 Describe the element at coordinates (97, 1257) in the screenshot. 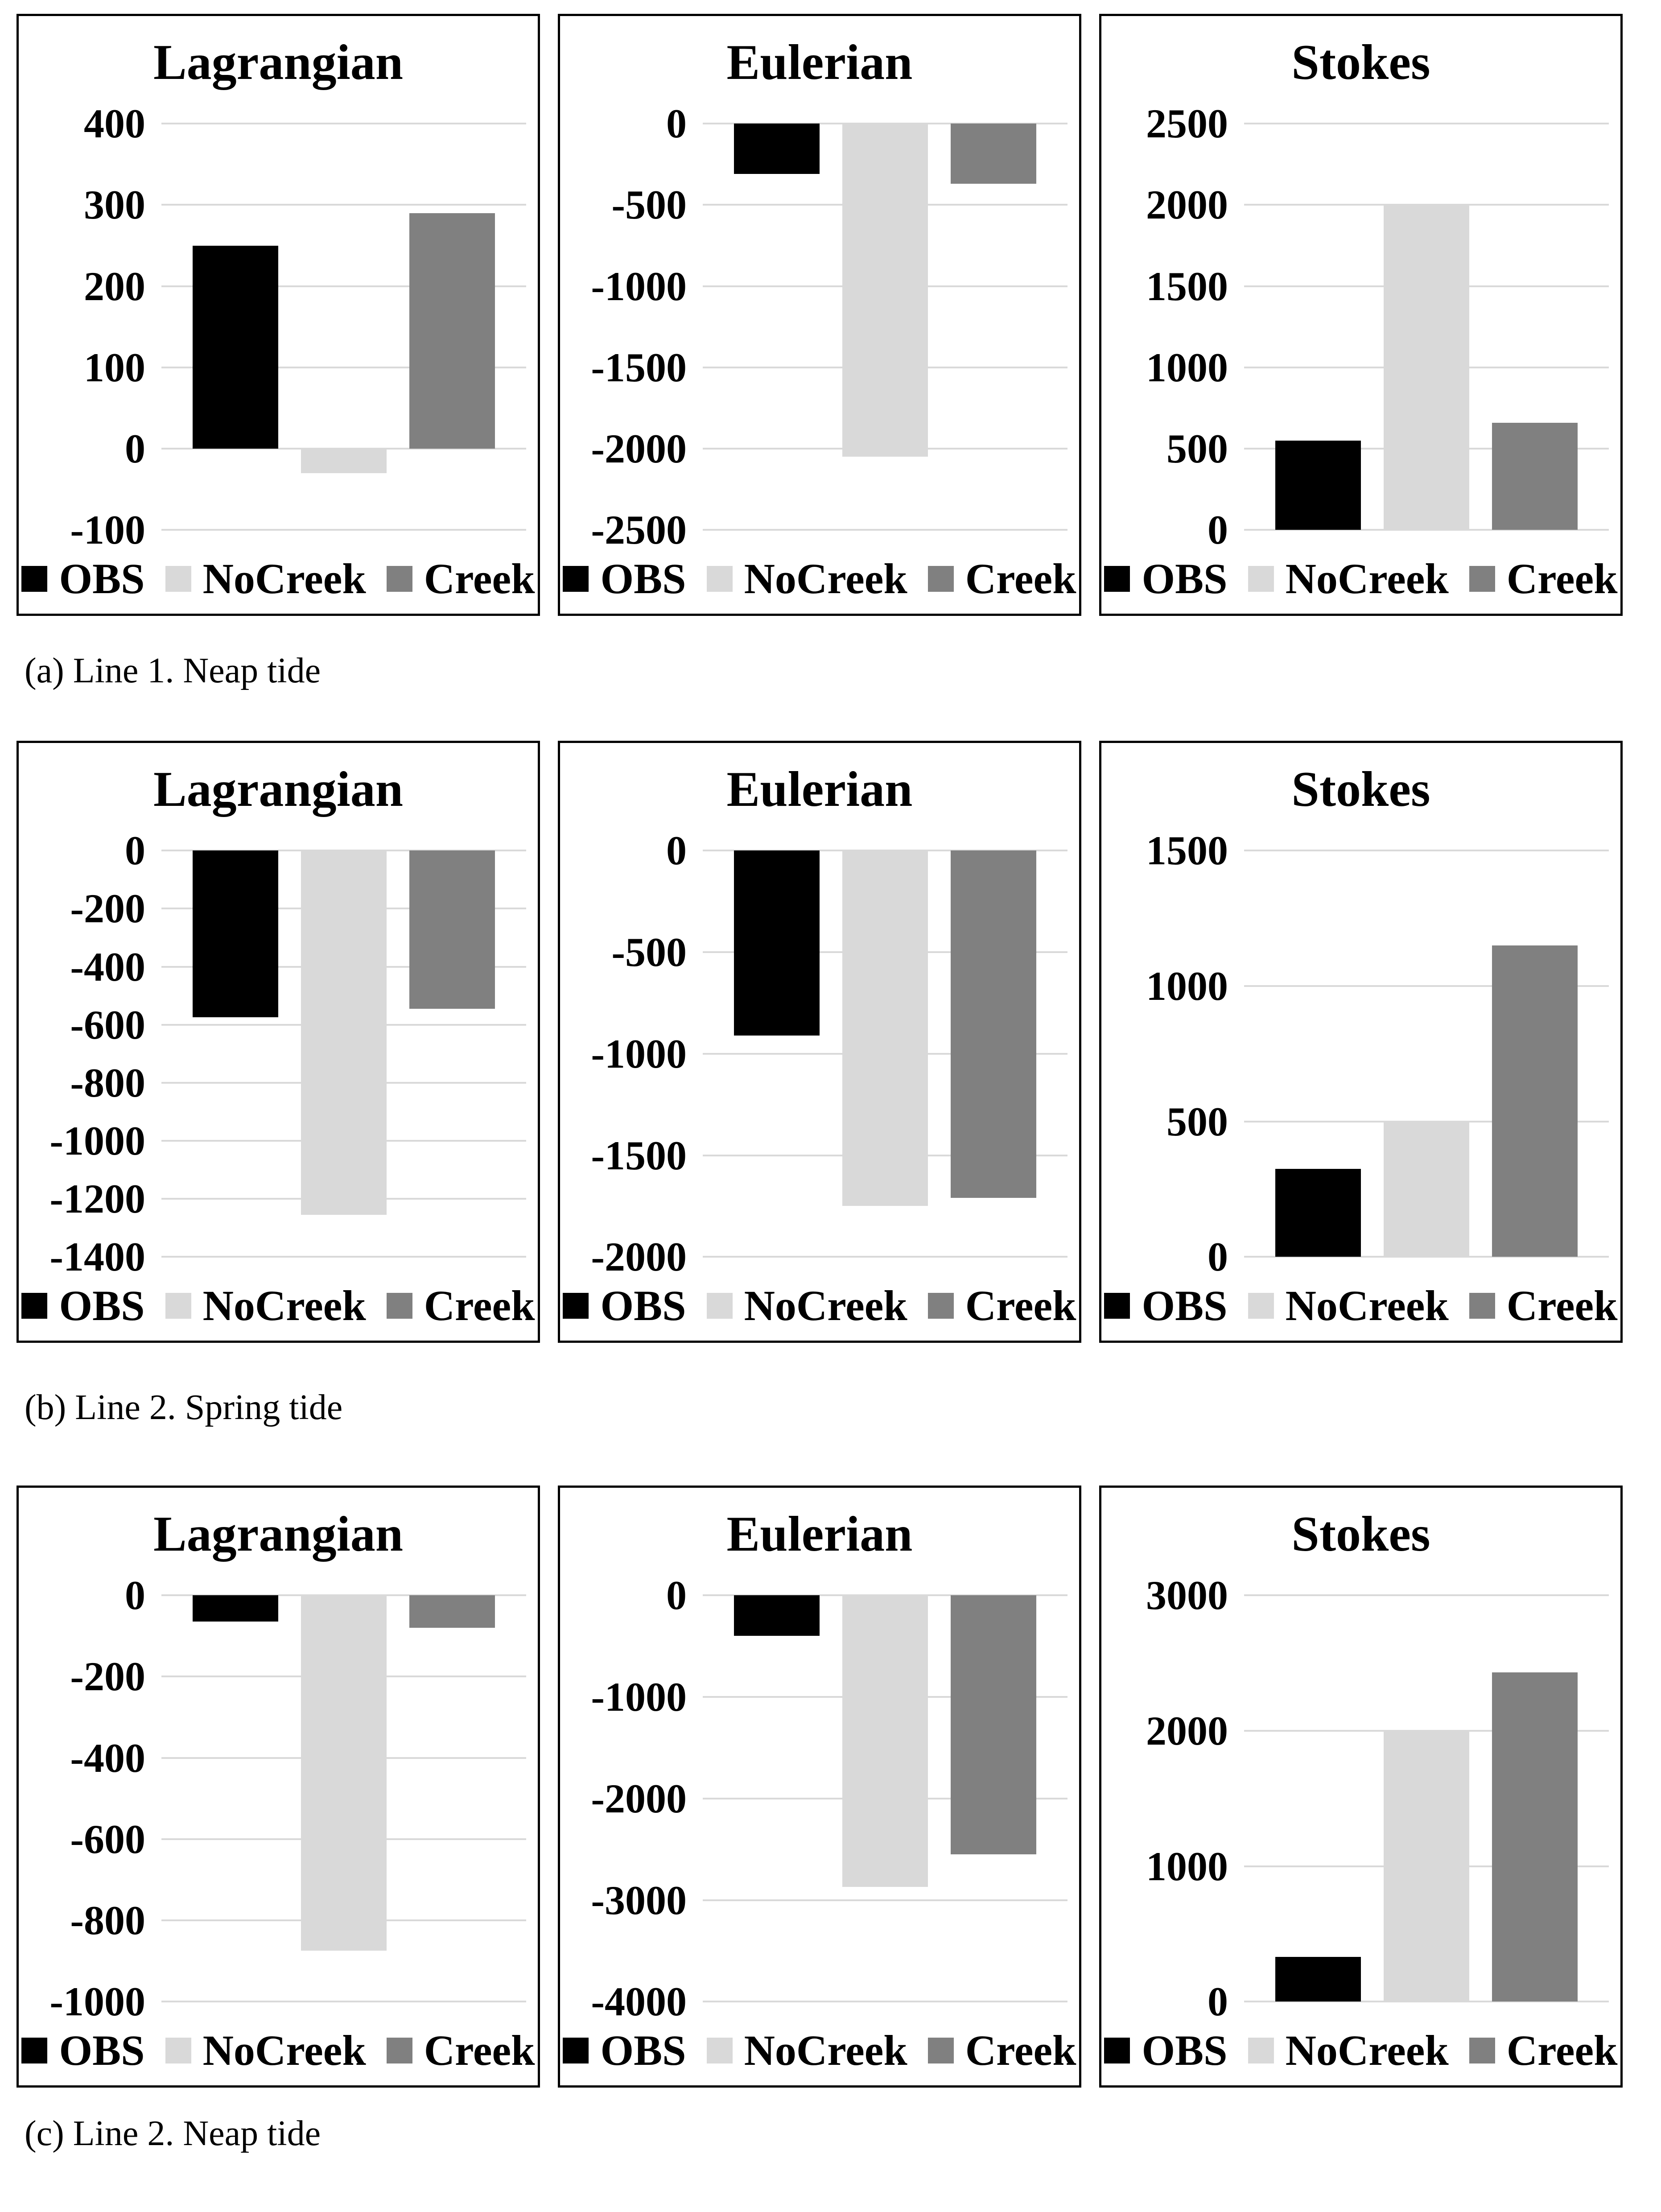

I see `y-tick-label: -1400` at that location.